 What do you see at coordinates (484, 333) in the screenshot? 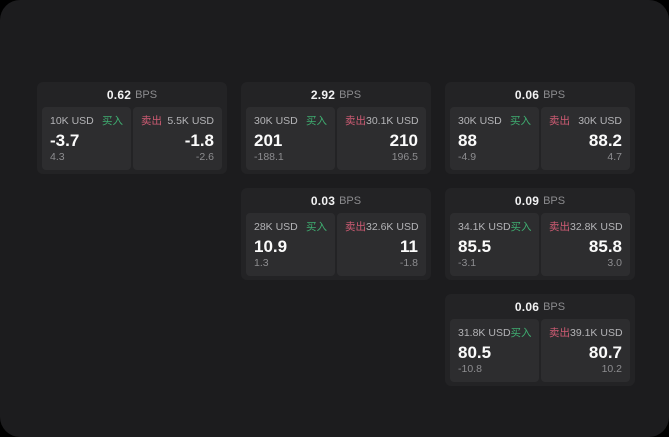
I see `buy-size: 31.8K USD` at bounding box center [484, 333].